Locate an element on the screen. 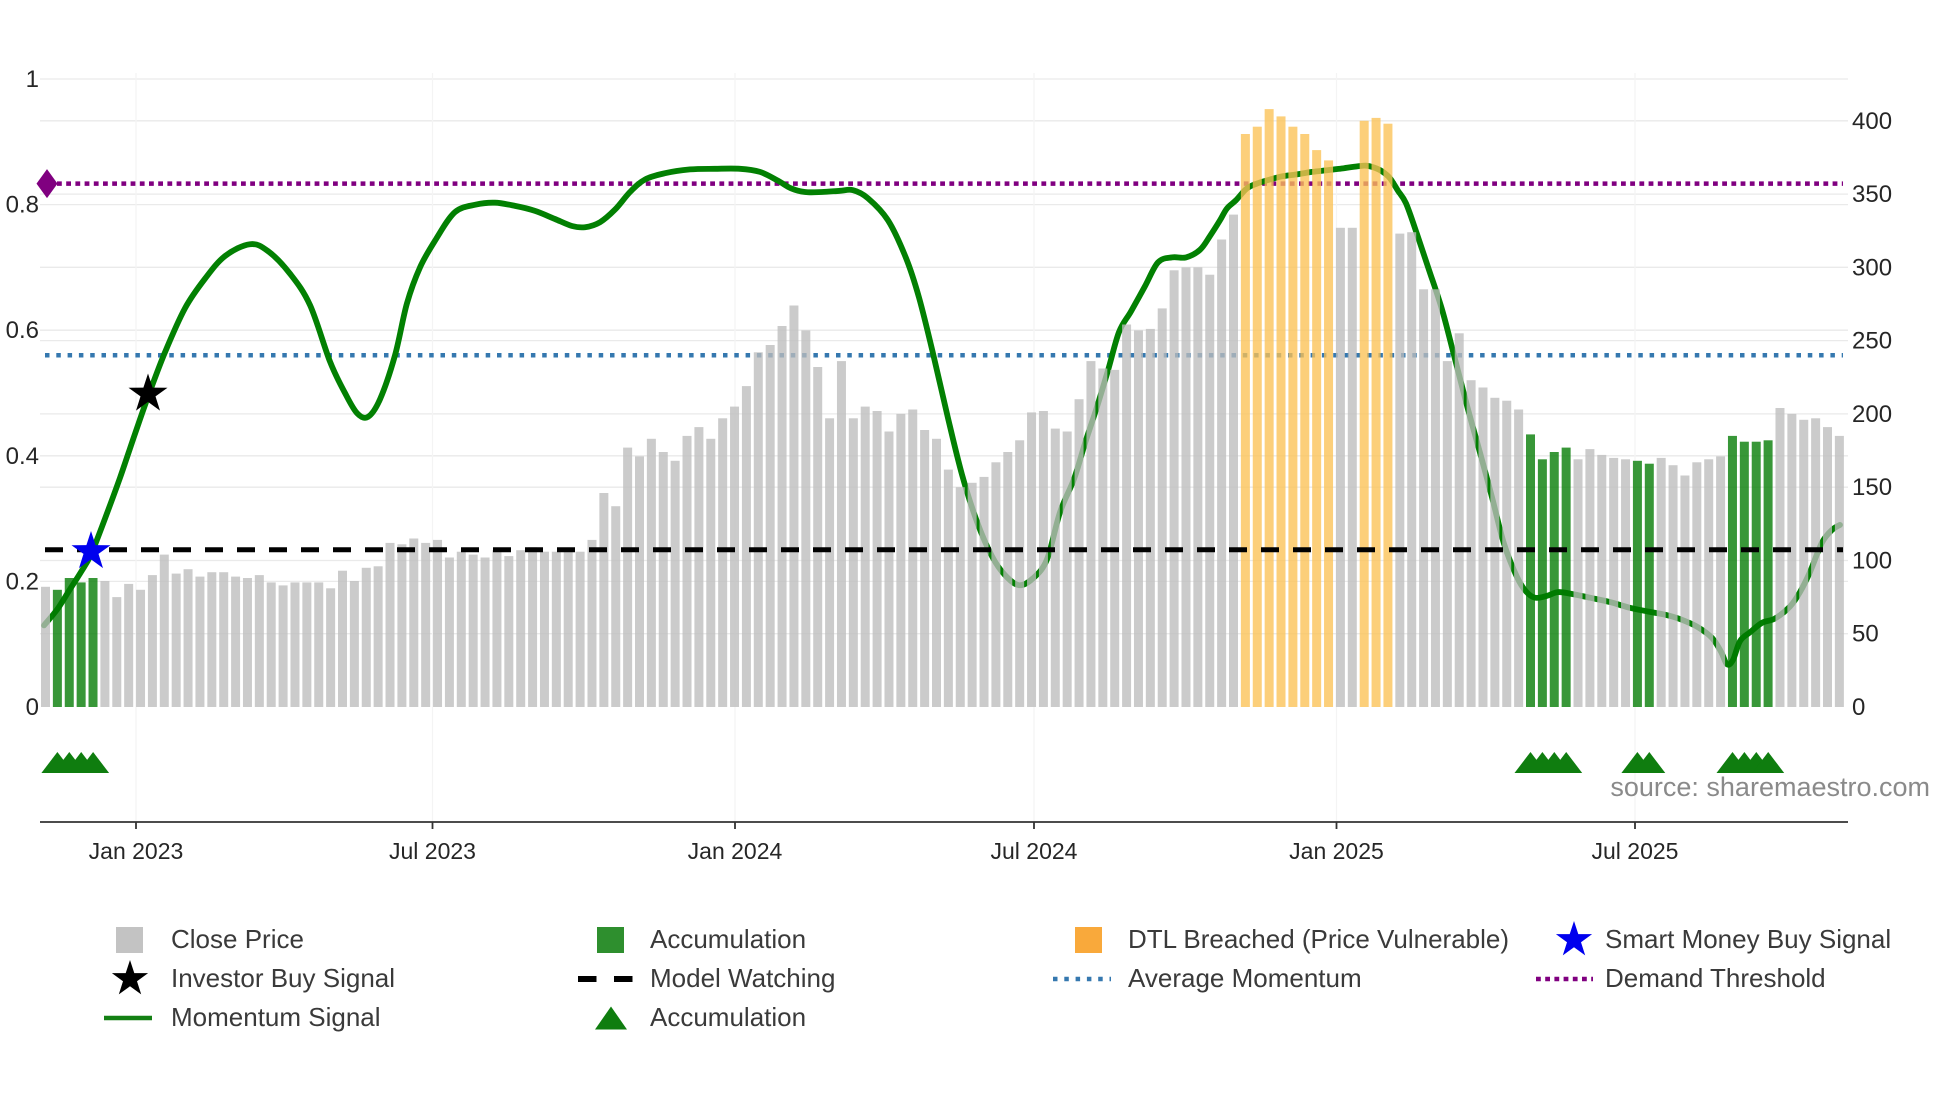 This screenshot has height=1107, width=1960. svg-text: Close Price is located at coordinates (237, 939).